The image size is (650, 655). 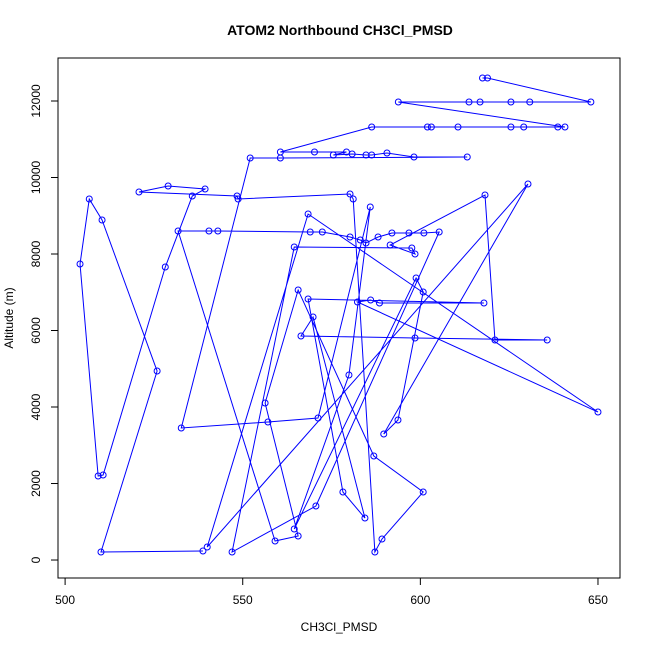 I want to click on chart-title: ATOM2 Northbound CH3Cl_PMSD, so click(x=340, y=30).